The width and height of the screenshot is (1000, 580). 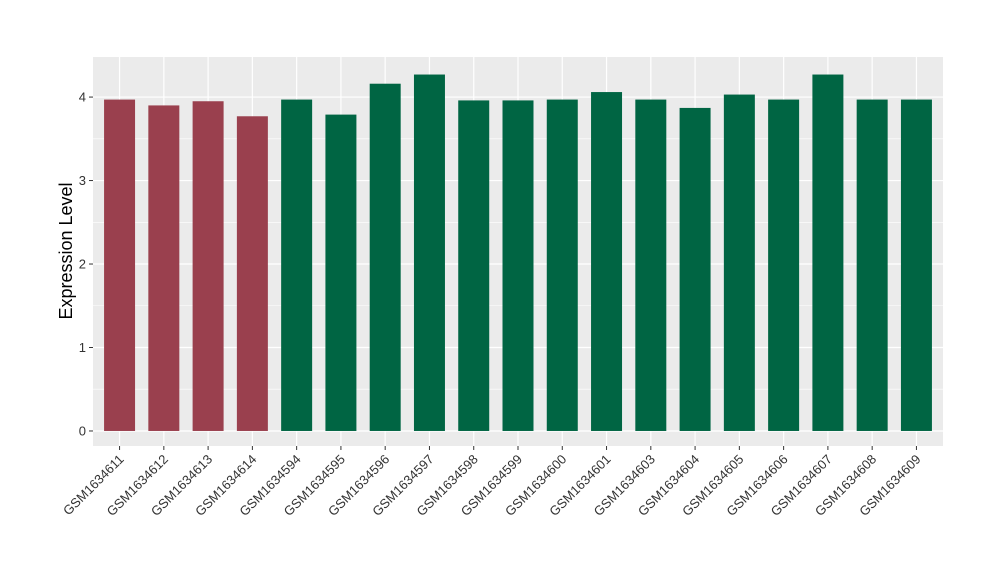 What do you see at coordinates (518, 265) in the screenshot?
I see `bar-GSM1634599` at bounding box center [518, 265].